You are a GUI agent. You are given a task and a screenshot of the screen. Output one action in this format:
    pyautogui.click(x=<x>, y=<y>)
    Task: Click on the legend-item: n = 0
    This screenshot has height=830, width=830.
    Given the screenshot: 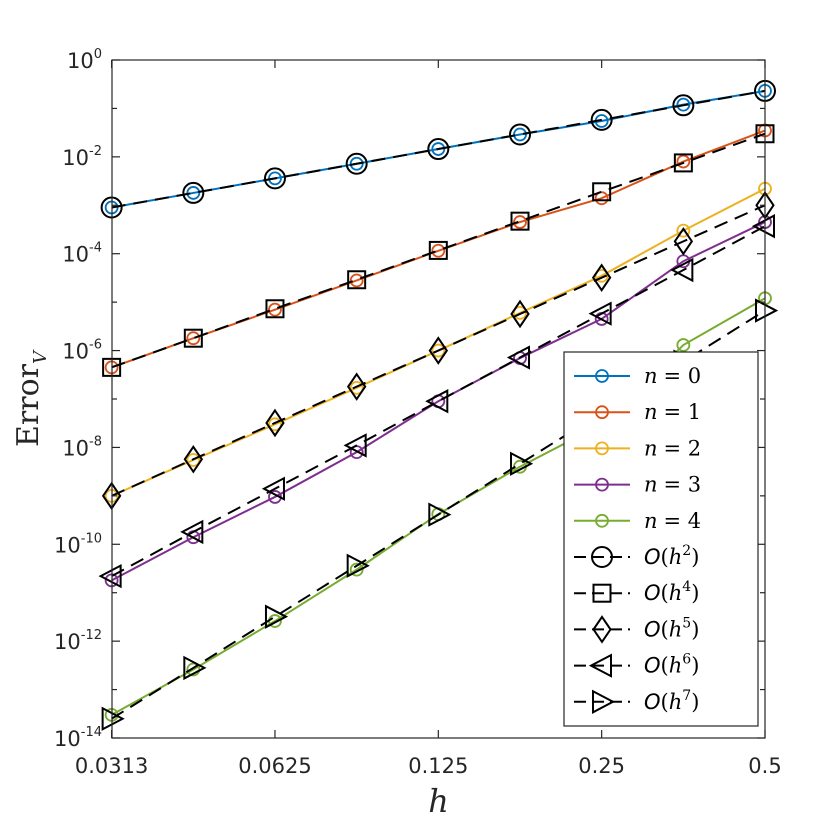 What is the action you would take?
    pyautogui.click(x=637, y=376)
    